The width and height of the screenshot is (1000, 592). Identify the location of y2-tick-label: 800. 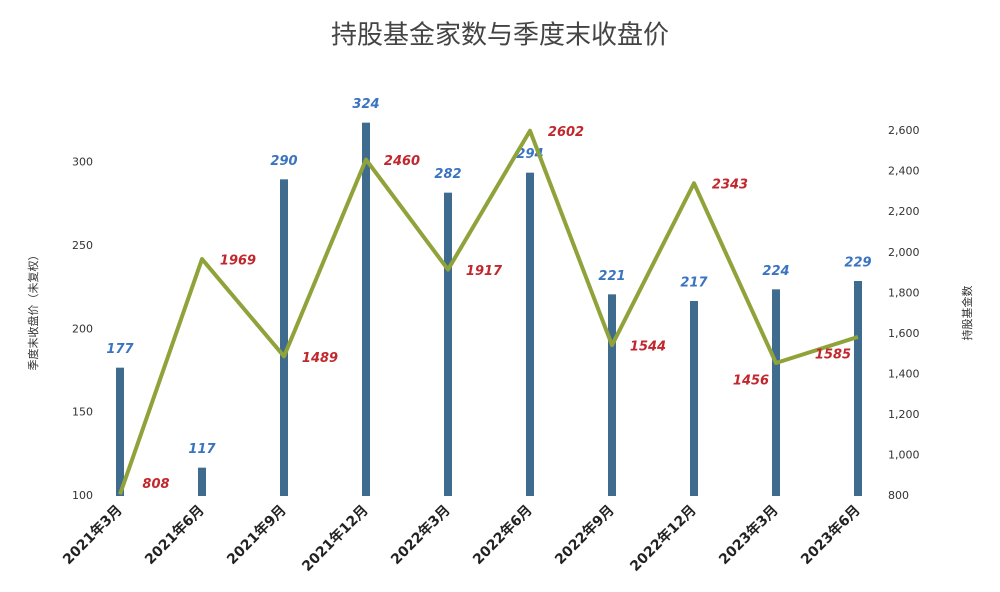
(898, 495).